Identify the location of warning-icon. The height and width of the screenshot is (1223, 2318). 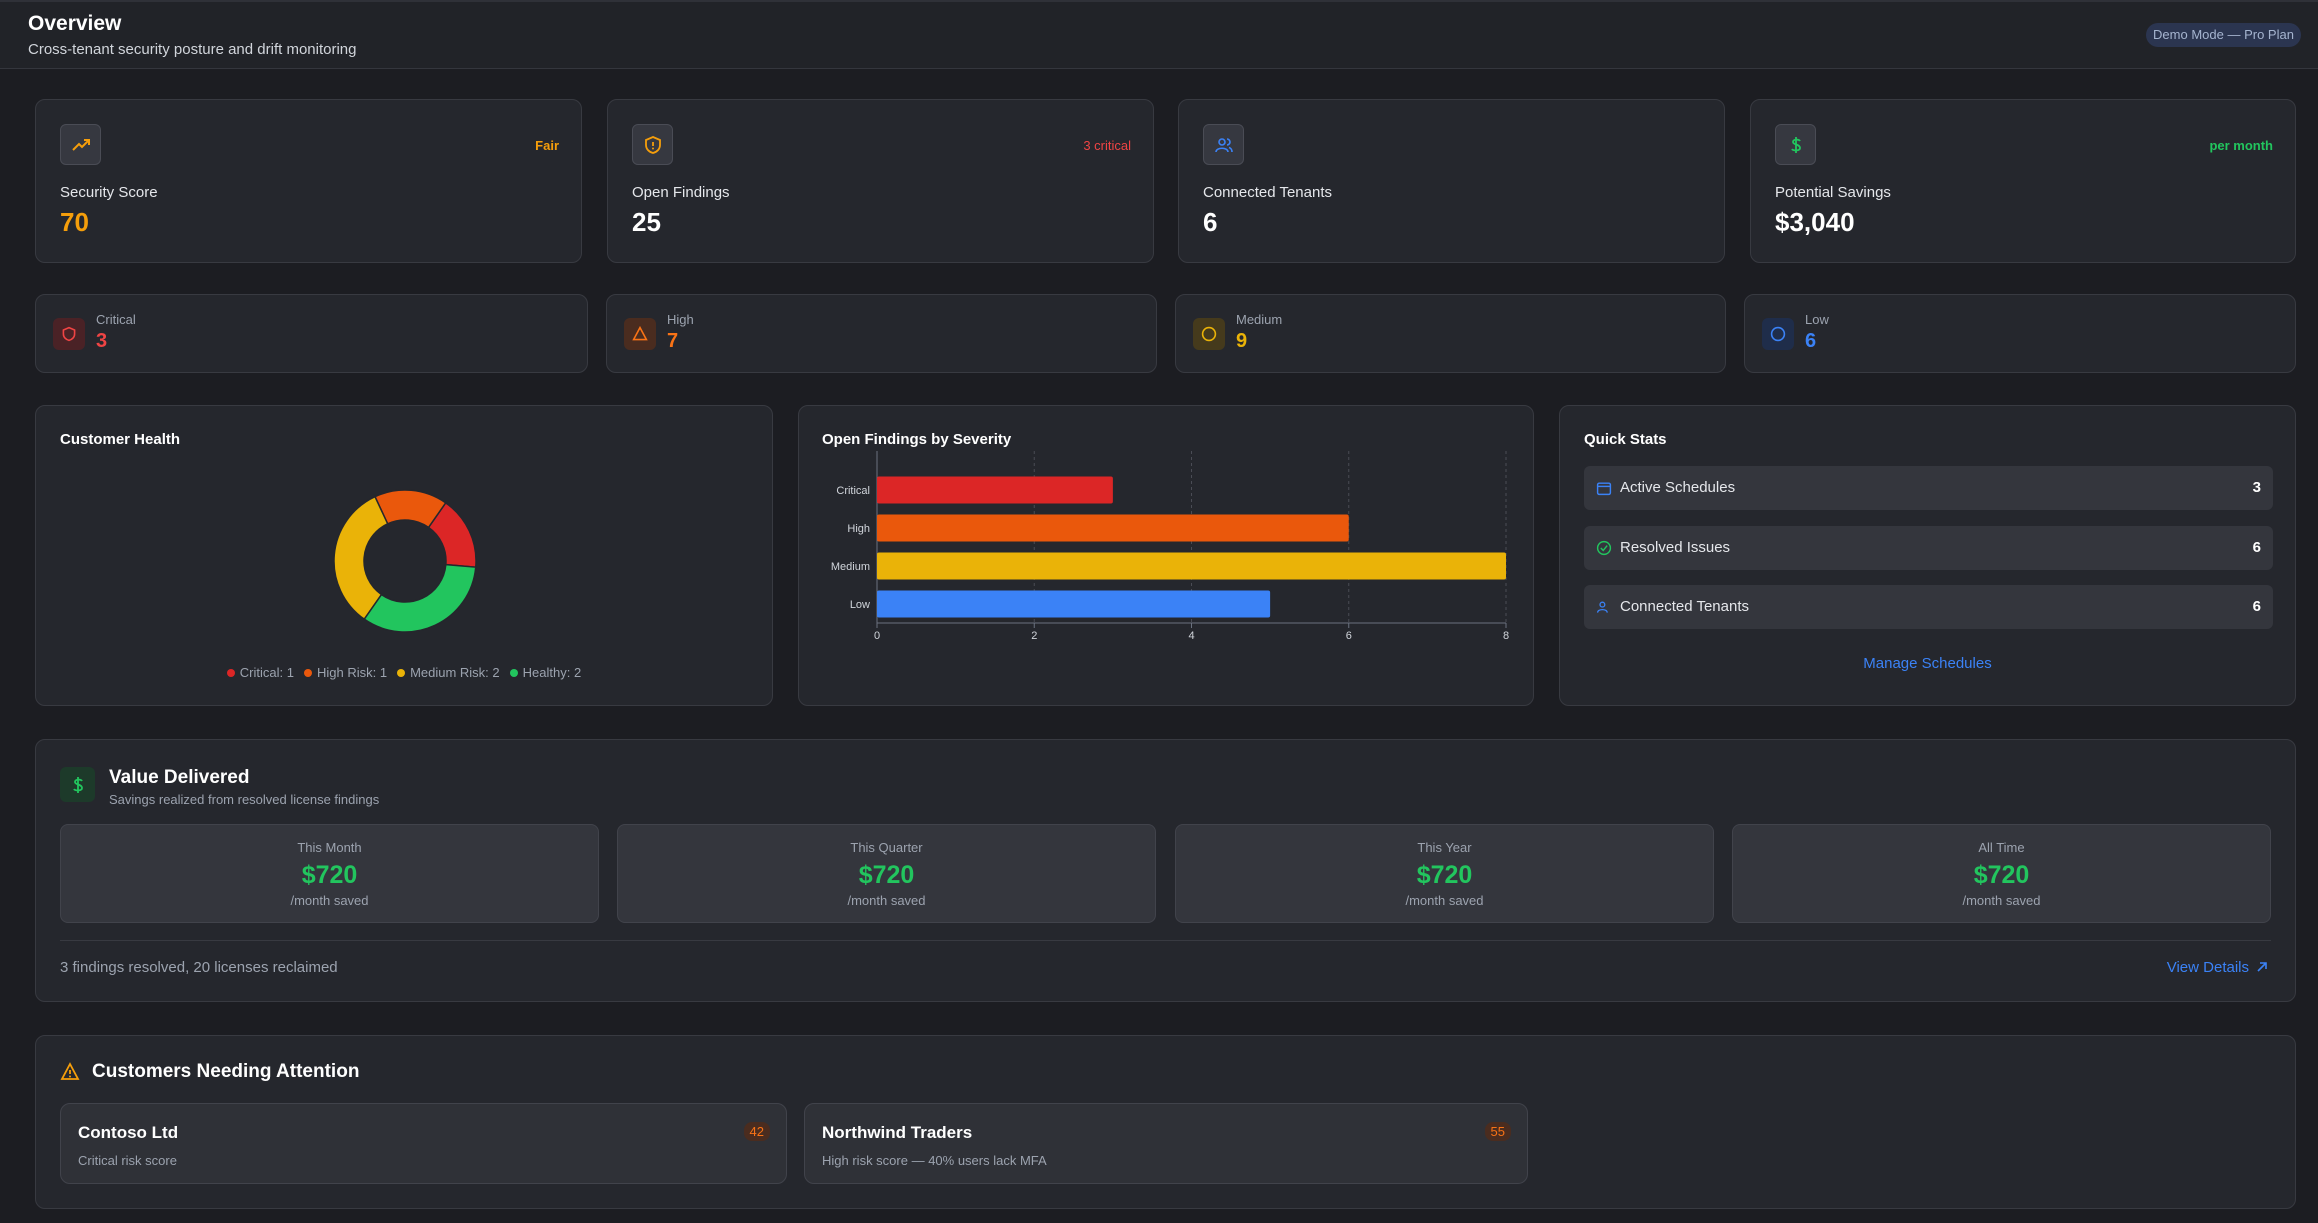
(70, 1071).